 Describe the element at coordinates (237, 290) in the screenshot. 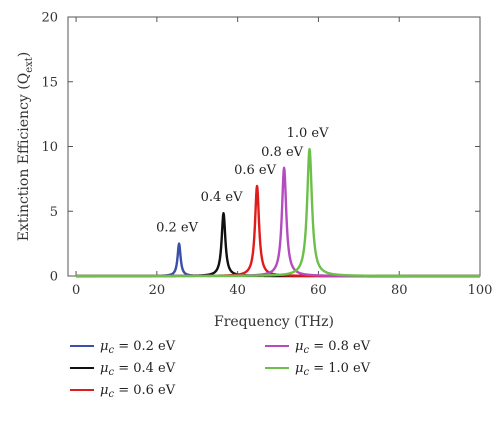

I see `x-tick-label: 40` at that location.